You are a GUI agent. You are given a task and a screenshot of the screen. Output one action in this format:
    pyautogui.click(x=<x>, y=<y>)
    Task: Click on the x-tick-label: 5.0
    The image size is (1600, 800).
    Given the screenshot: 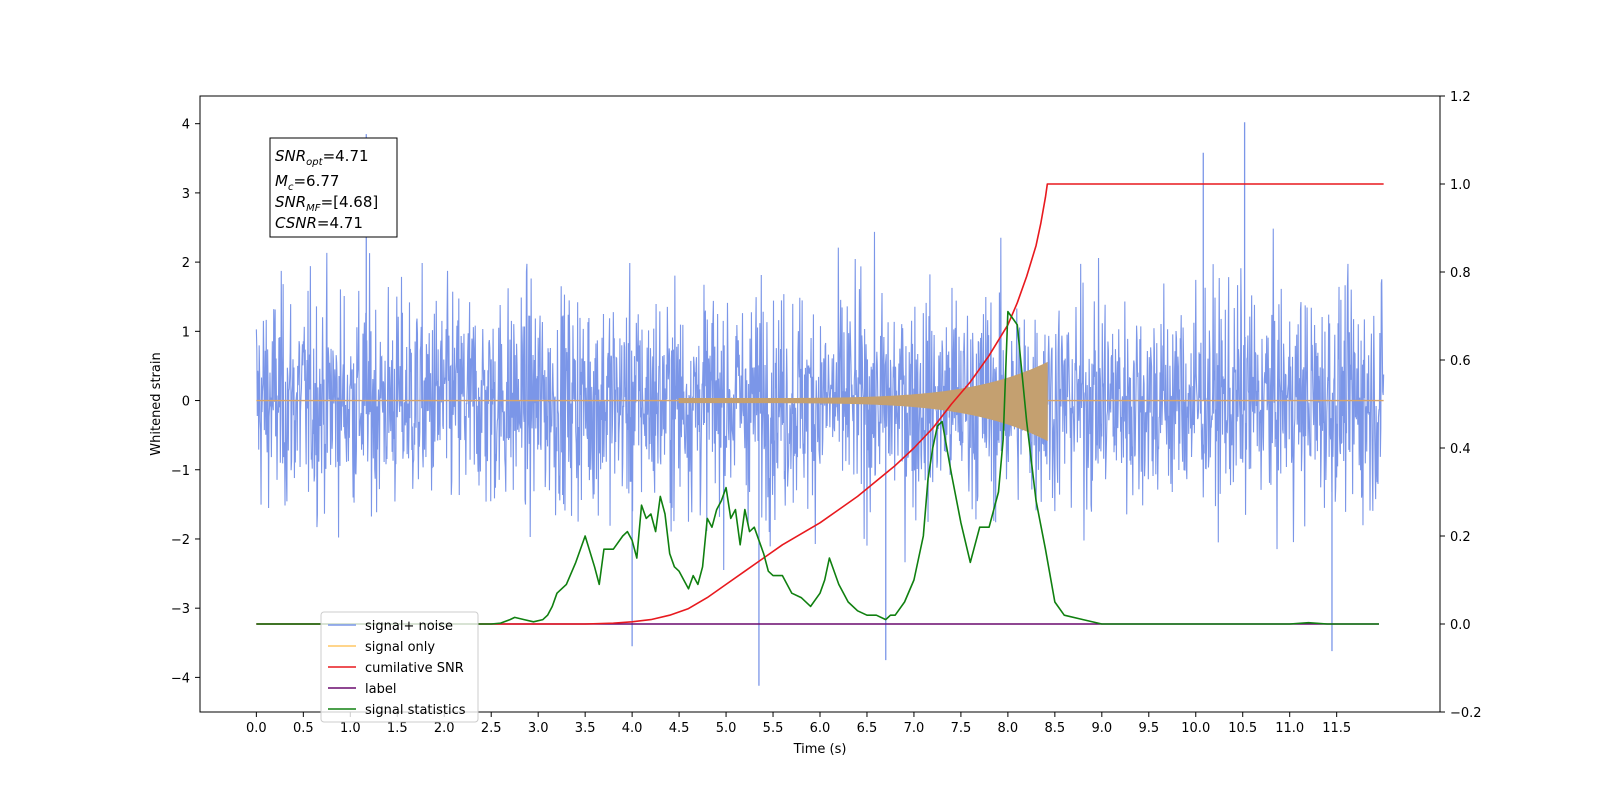 What is the action you would take?
    pyautogui.click(x=726, y=728)
    